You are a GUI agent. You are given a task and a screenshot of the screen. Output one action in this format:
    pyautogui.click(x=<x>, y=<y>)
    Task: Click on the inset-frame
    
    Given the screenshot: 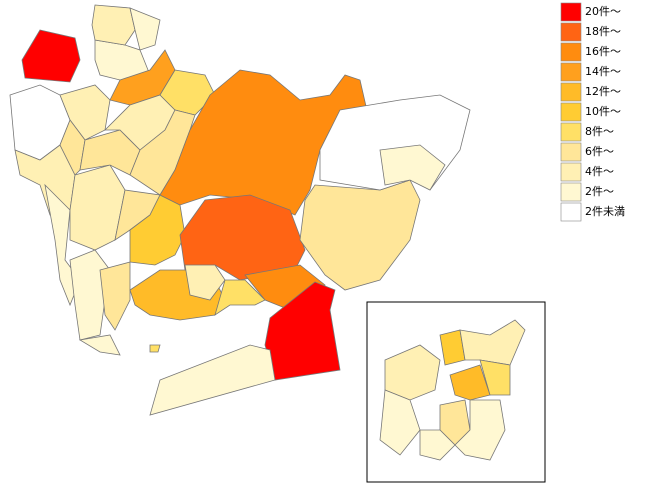 What is the action you would take?
    pyautogui.click(x=456, y=392)
    